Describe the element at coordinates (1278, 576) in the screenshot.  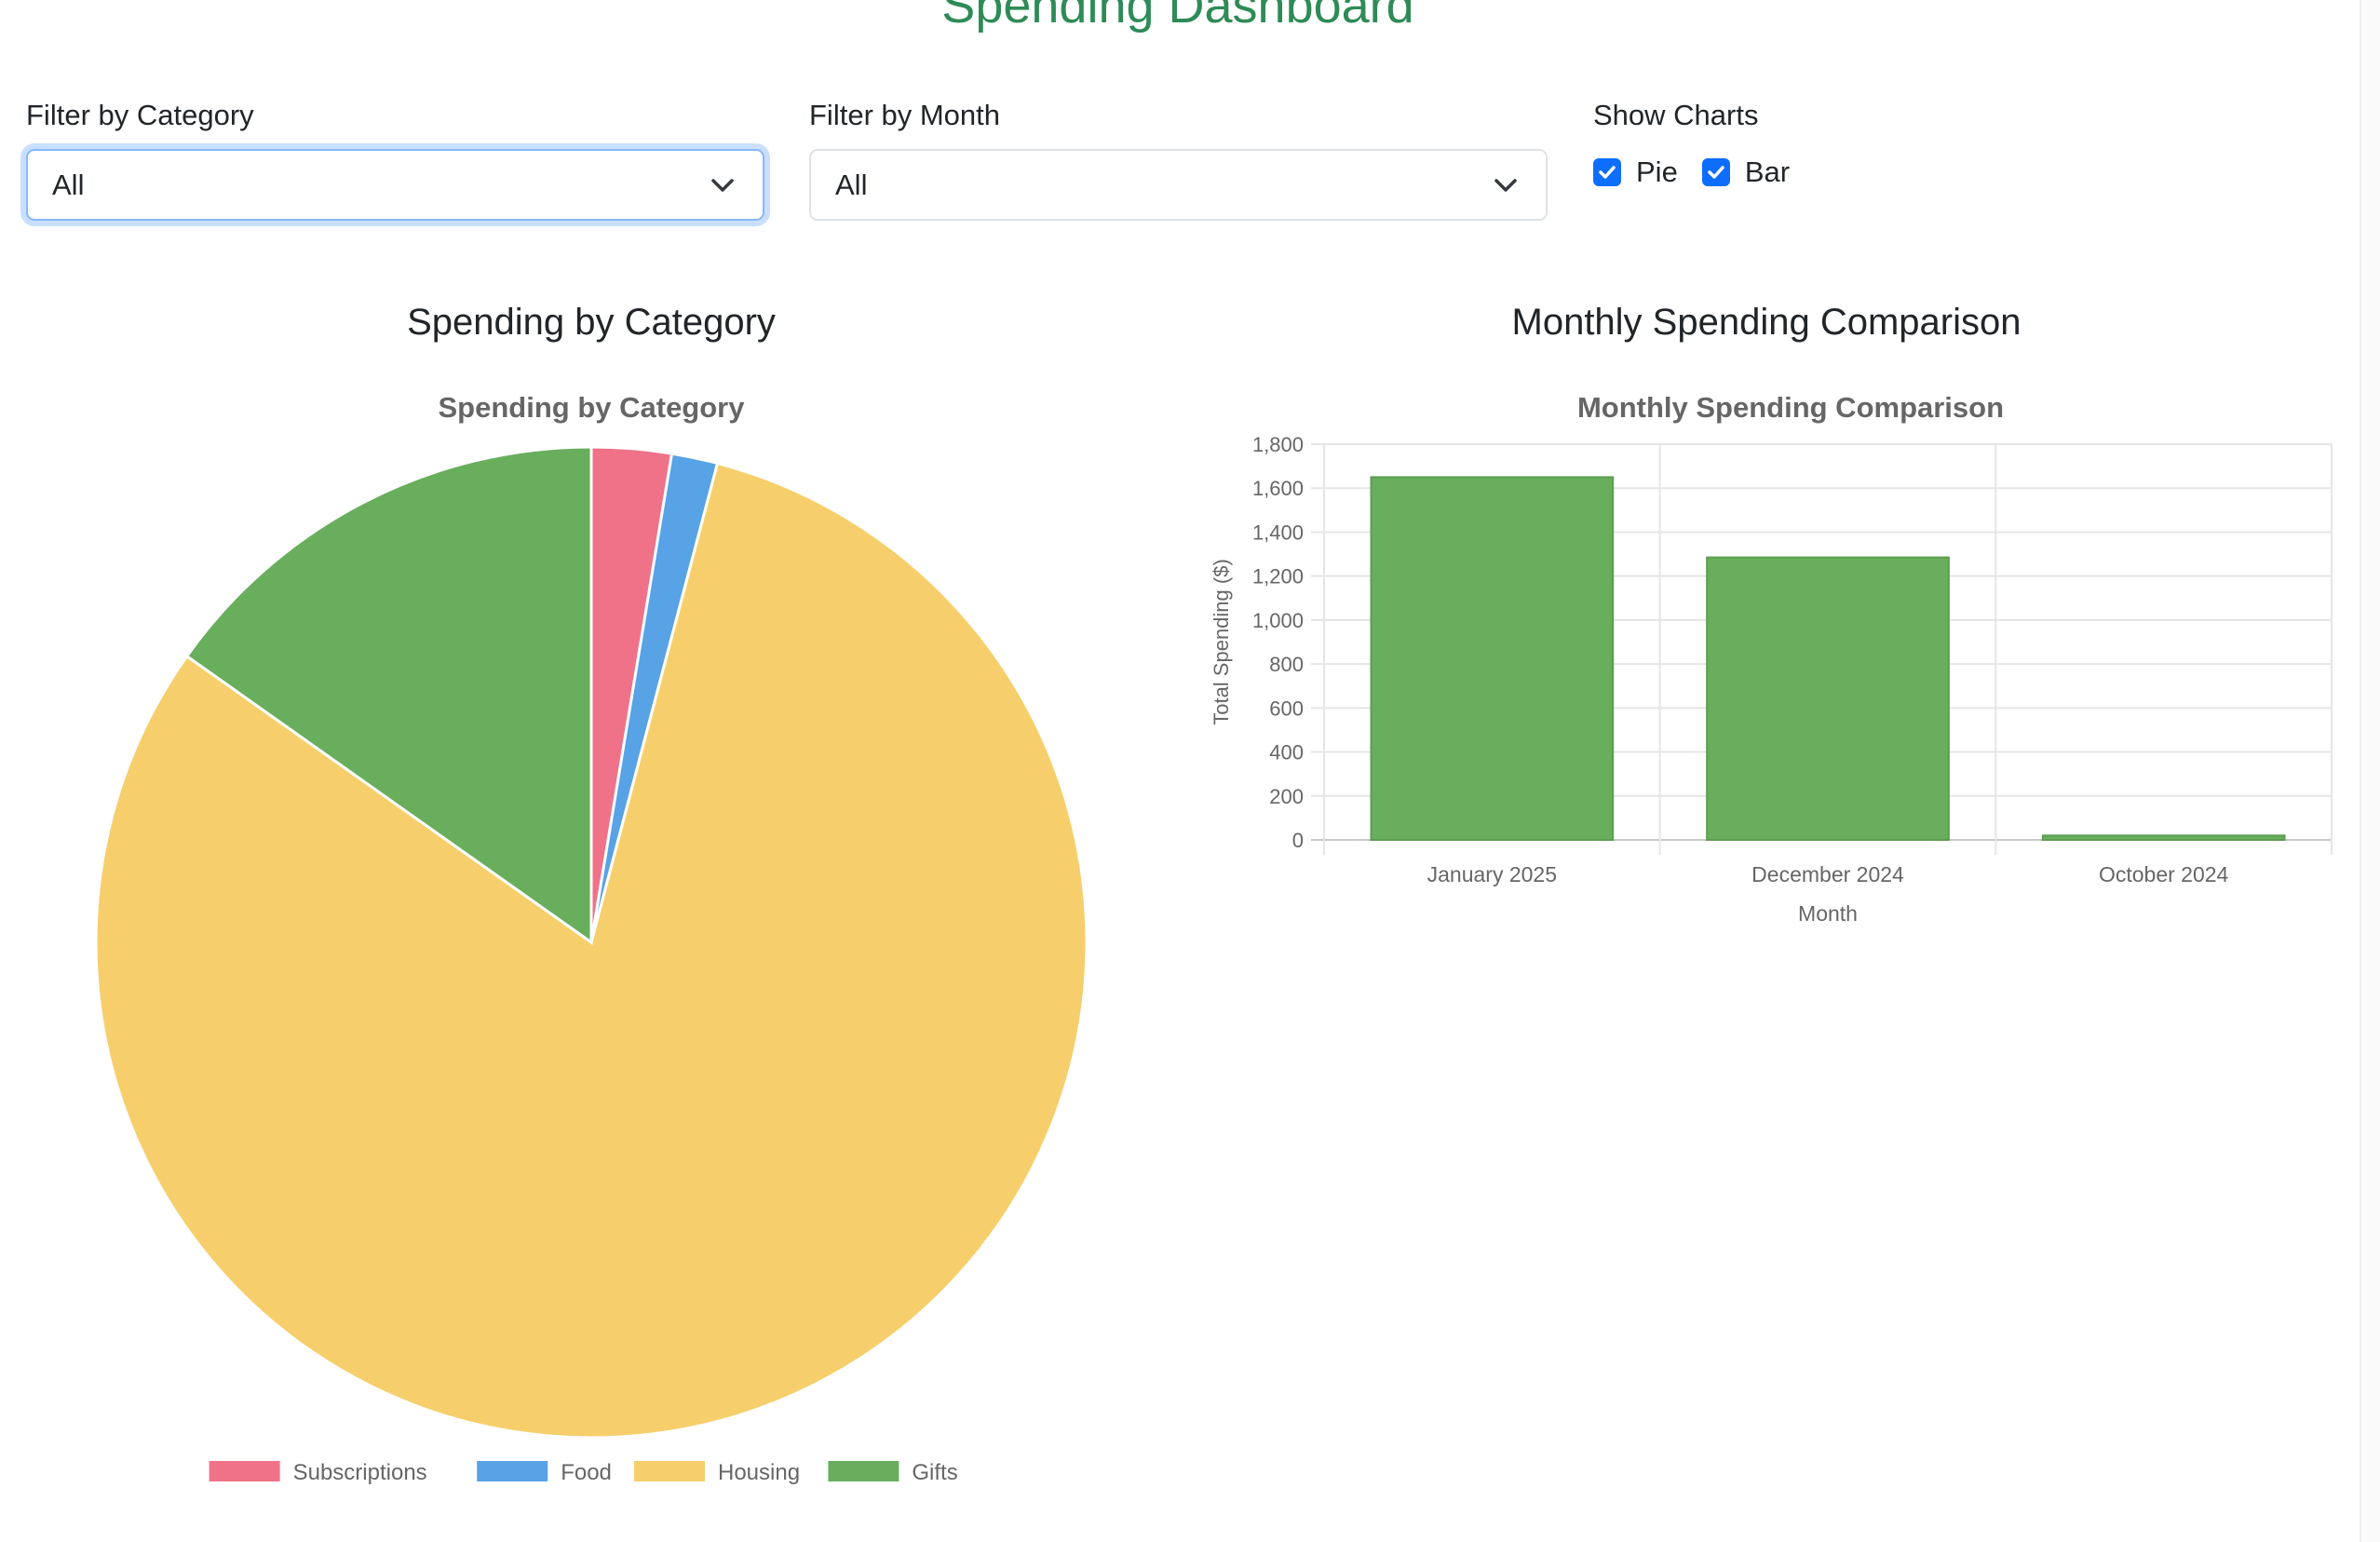
I see `y-tick-label: 1,200` at that location.